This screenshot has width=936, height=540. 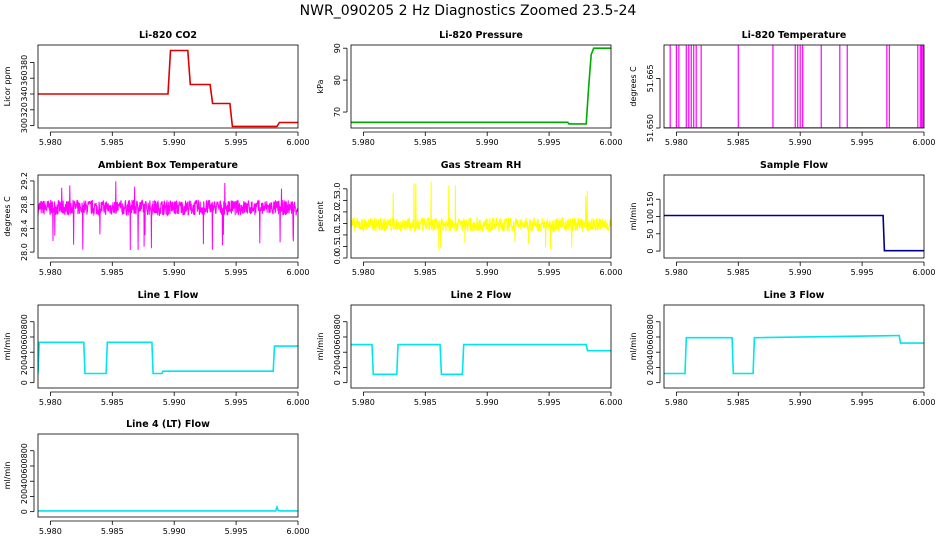 What do you see at coordinates (24, 252) in the screenshot?
I see `y-tick-label: 28.0` at bounding box center [24, 252].